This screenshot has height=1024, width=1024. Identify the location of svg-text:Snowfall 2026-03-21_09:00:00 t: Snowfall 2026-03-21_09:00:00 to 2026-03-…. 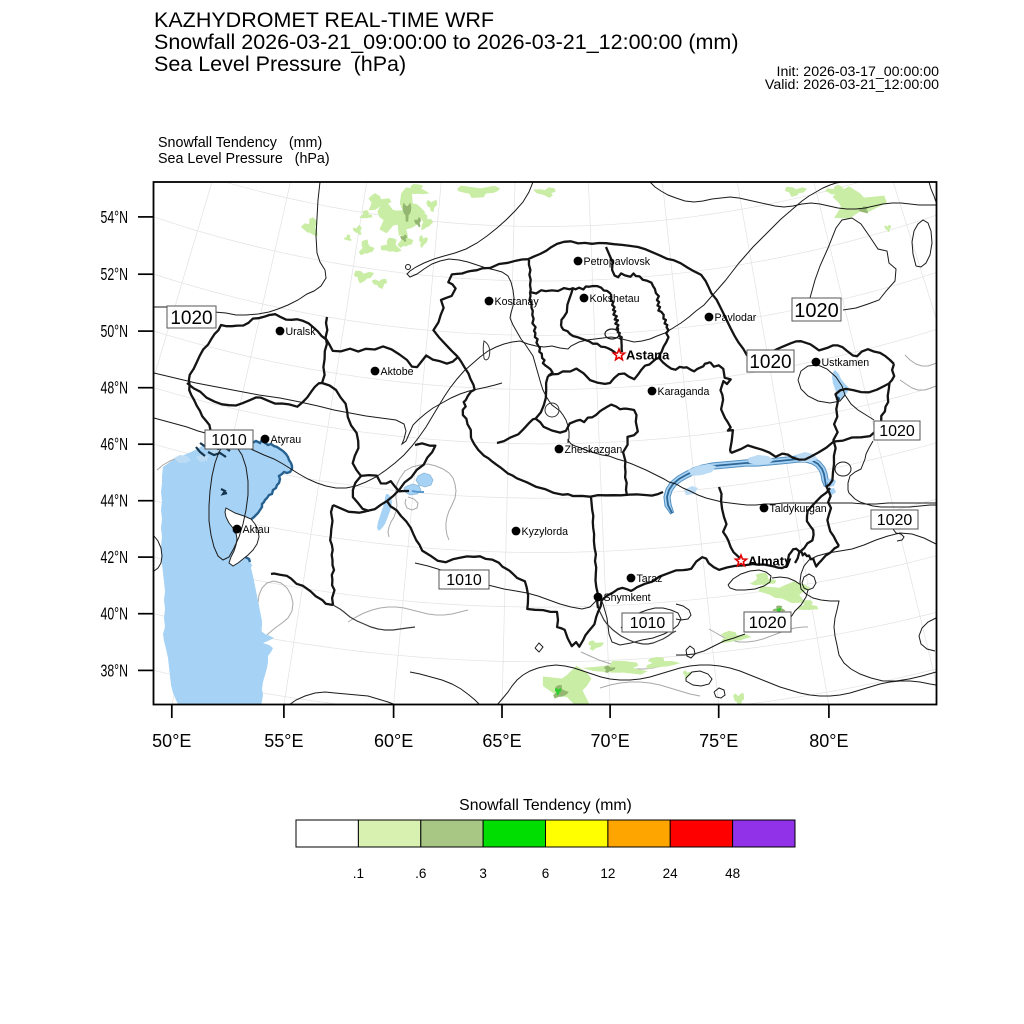
(446, 42).